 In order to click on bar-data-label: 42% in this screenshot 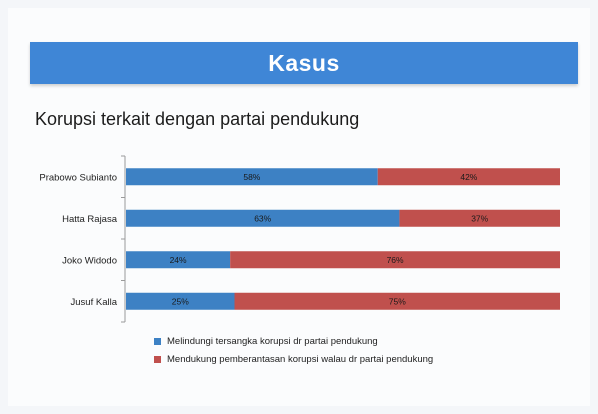, I will do `click(468, 177)`.